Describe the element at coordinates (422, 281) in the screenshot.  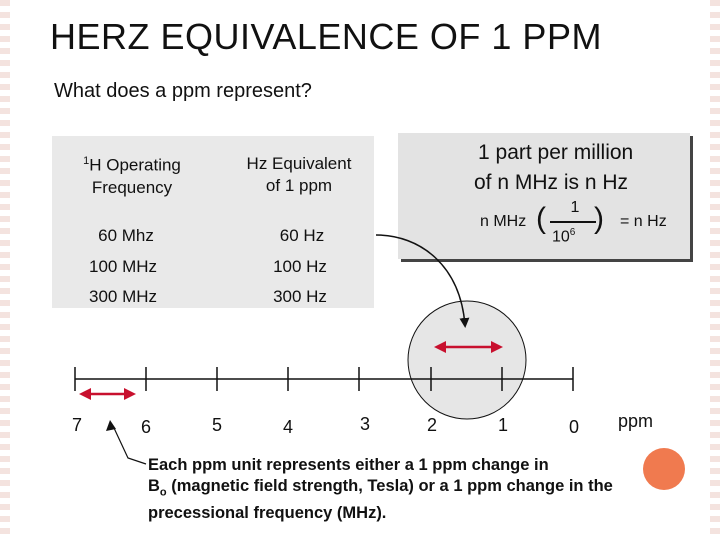
I see `connector-arrow` at that location.